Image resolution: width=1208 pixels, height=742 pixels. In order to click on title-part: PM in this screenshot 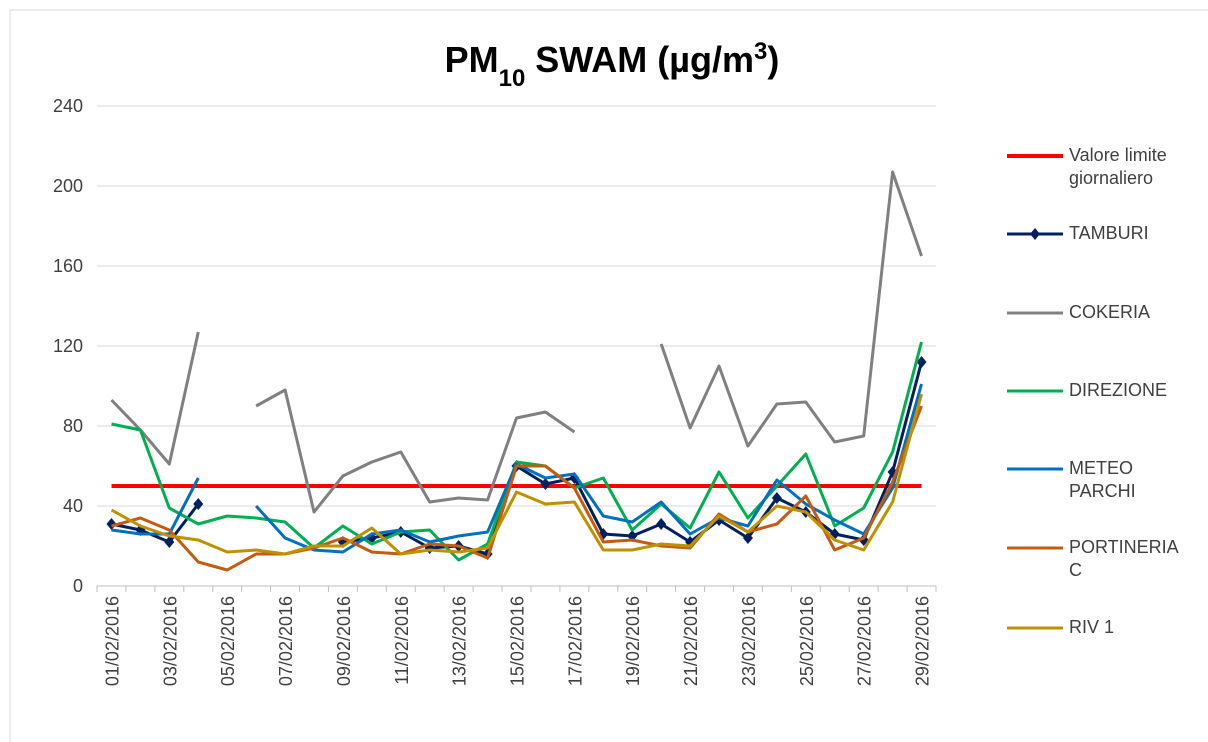, I will do `click(472, 59)`.